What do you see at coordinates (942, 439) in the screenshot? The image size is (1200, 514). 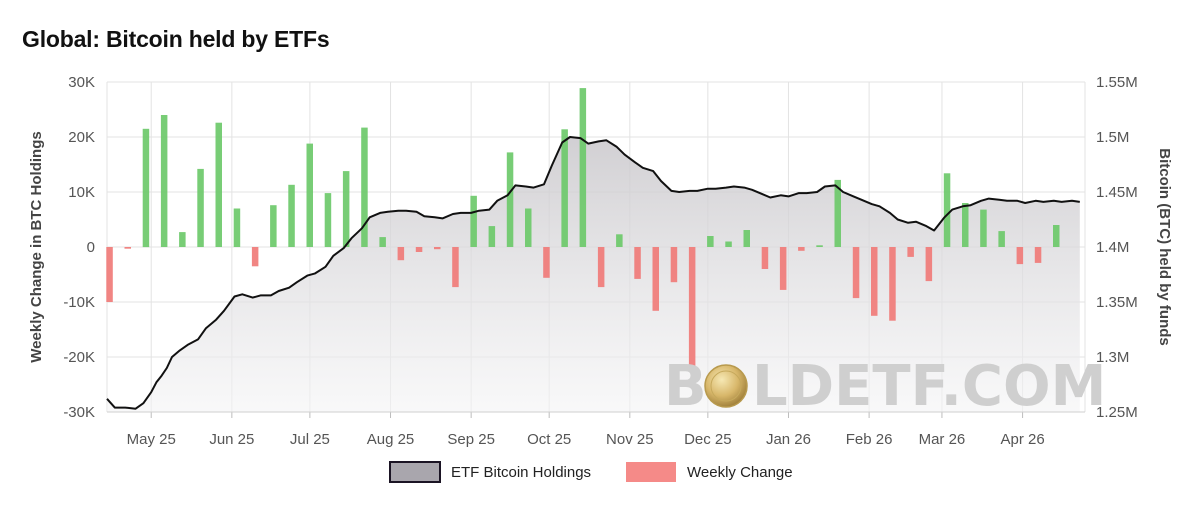 I see `x-tick-label: Mar 26` at bounding box center [942, 439].